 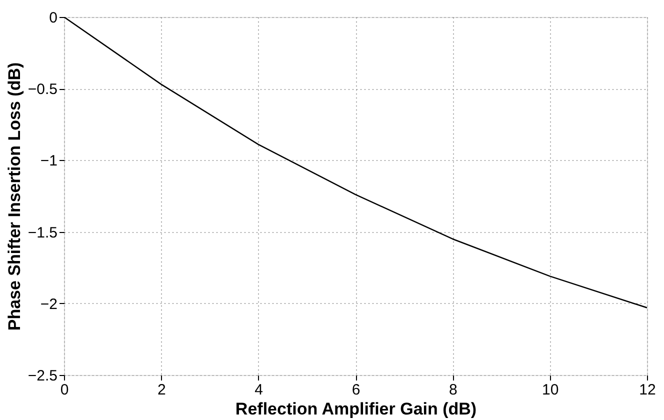 I want to click on y-tick-label: −2.5, so click(x=43, y=376).